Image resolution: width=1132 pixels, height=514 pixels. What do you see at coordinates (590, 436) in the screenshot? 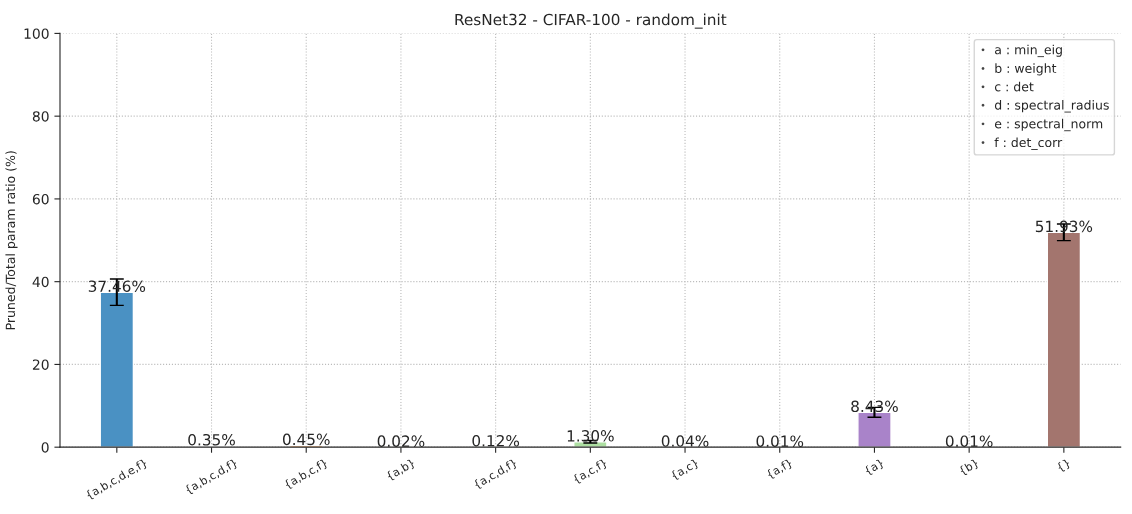
I see `data-label: 1.30%` at bounding box center [590, 436].